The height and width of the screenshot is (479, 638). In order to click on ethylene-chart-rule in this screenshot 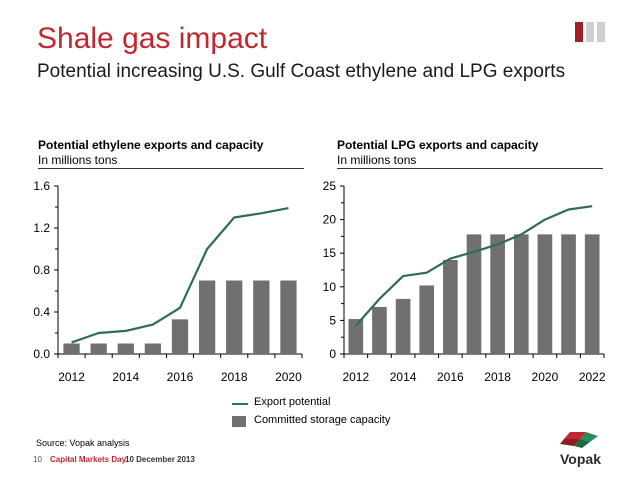, I will do `click(171, 168)`.